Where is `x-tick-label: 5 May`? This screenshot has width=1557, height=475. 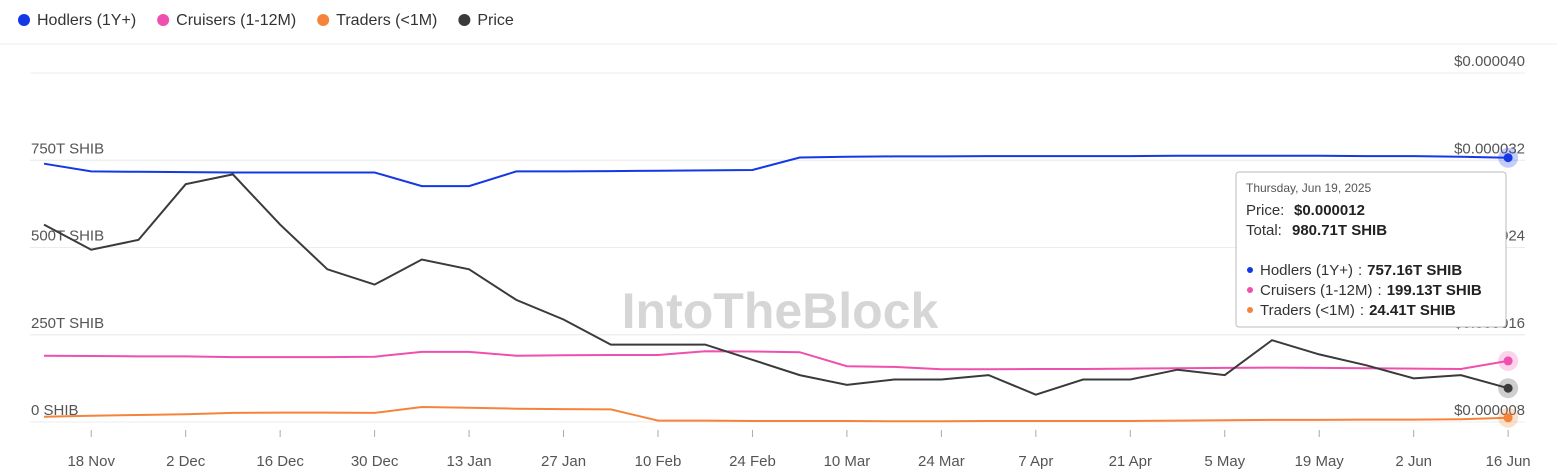 x-tick-label: 5 May is located at coordinates (1224, 461).